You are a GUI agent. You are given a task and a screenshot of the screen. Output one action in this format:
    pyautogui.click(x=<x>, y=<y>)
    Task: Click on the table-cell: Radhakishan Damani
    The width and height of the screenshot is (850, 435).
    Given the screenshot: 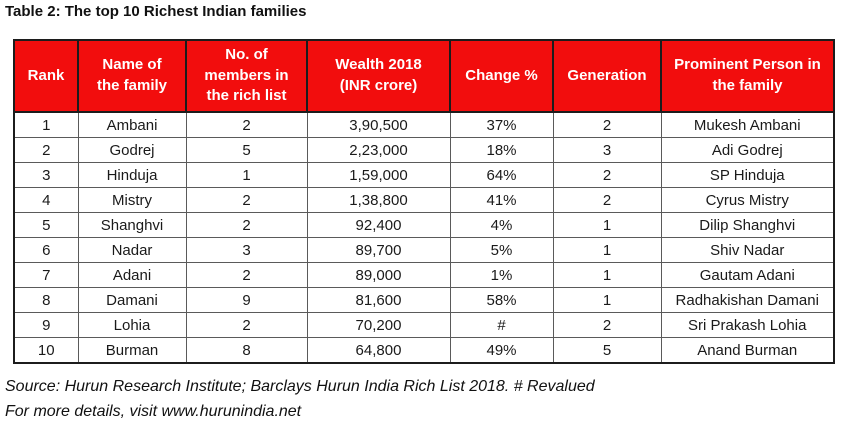 What is the action you would take?
    pyautogui.click(x=747, y=300)
    